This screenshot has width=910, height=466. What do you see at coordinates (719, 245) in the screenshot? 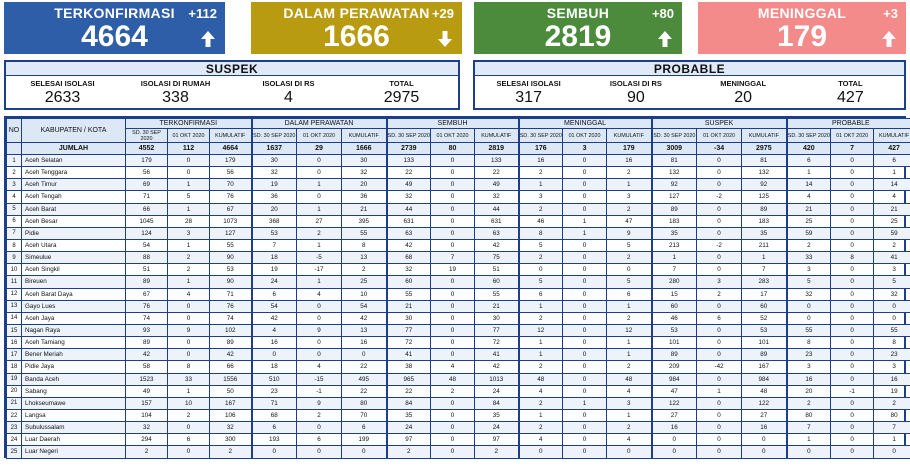
I see `table-cell: -2` at bounding box center [719, 245].